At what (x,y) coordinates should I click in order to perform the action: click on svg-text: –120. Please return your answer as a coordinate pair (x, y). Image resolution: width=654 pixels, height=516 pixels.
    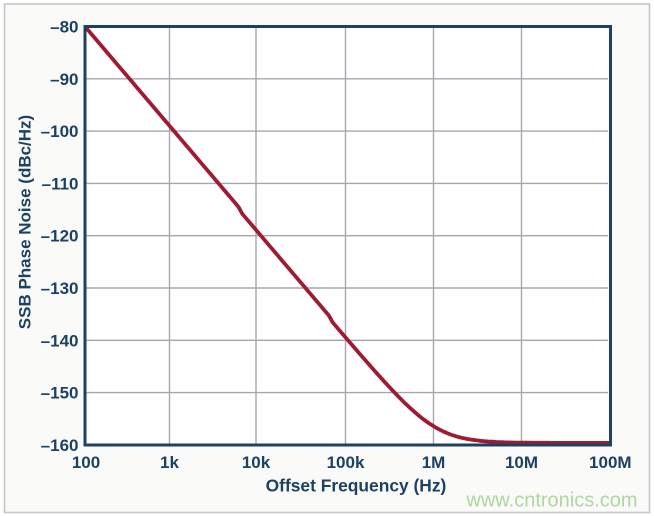
    Looking at the image, I should click on (60, 236).